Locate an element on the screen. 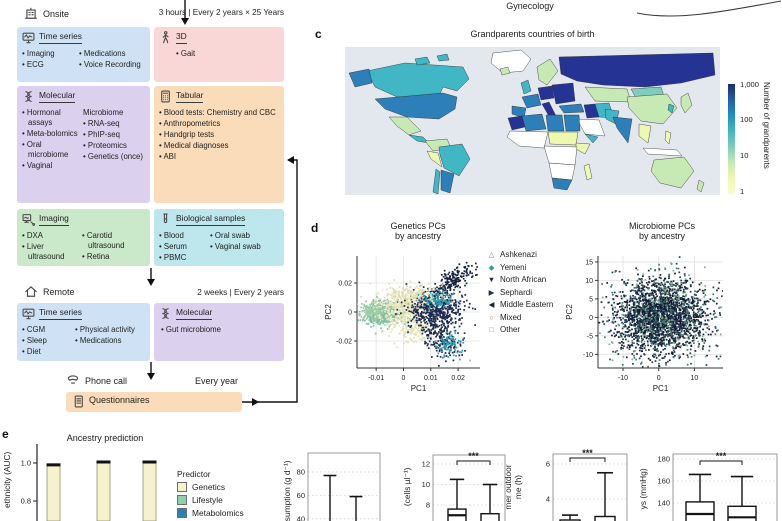 Image resolution: width=782 pixels, height=521 pixels. ultrasound-machine-icon is located at coordinates (29, 221).